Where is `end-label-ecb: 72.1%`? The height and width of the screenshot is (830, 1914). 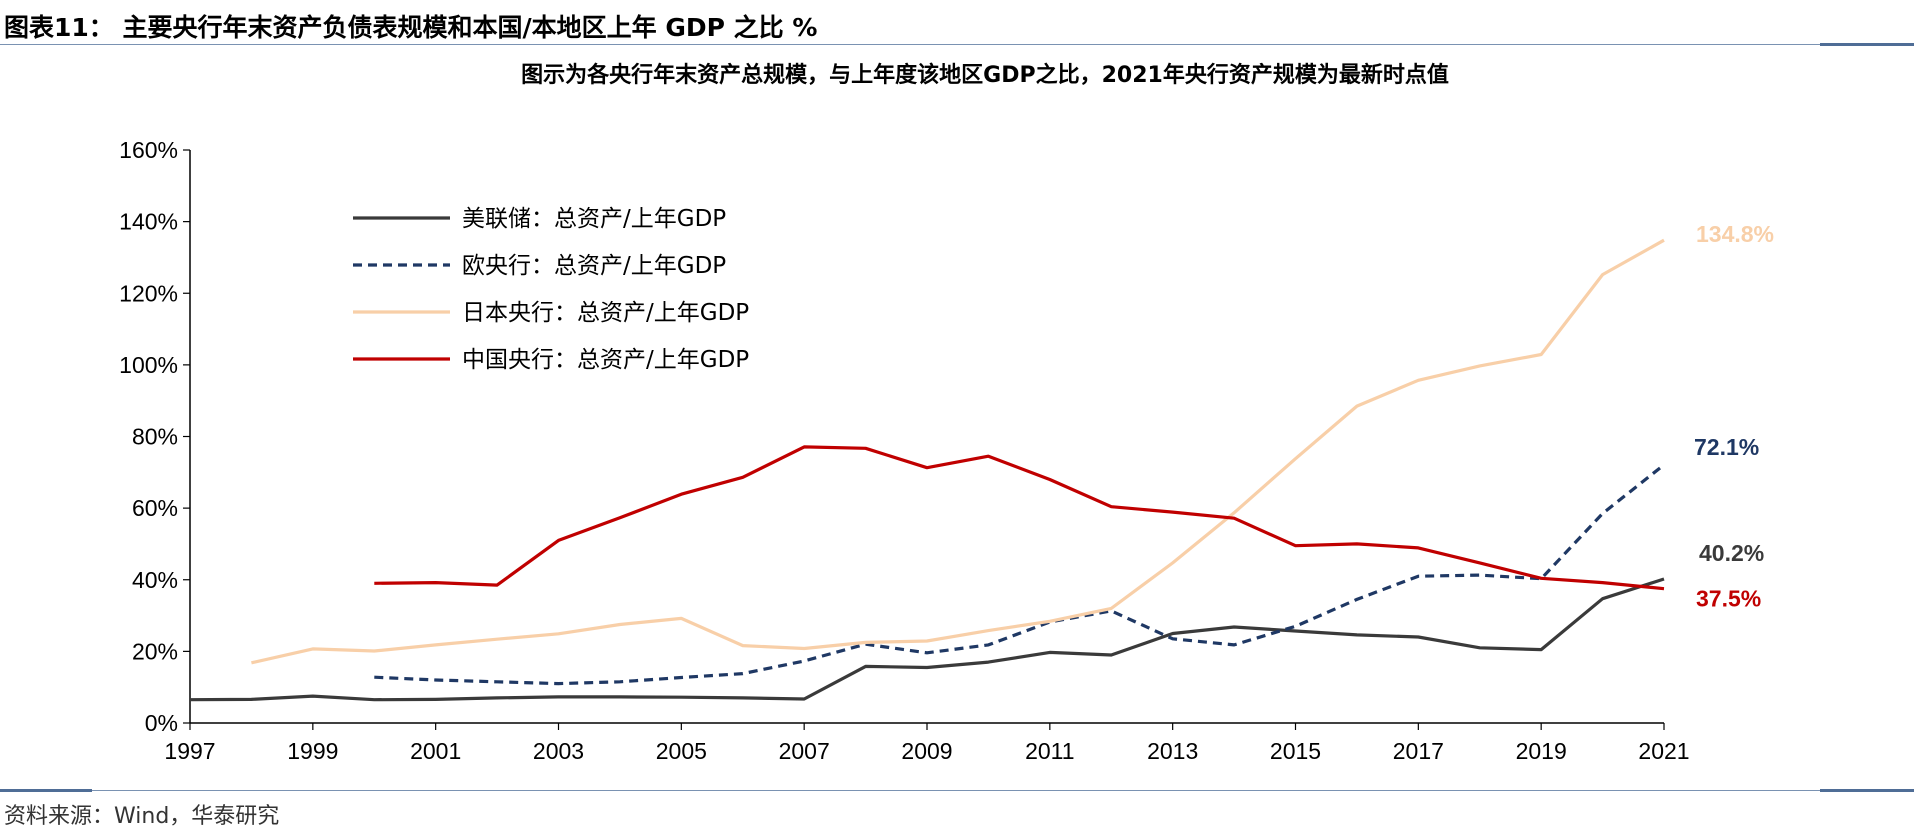
end-label-ecb: 72.1% is located at coordinates (1726, 447).